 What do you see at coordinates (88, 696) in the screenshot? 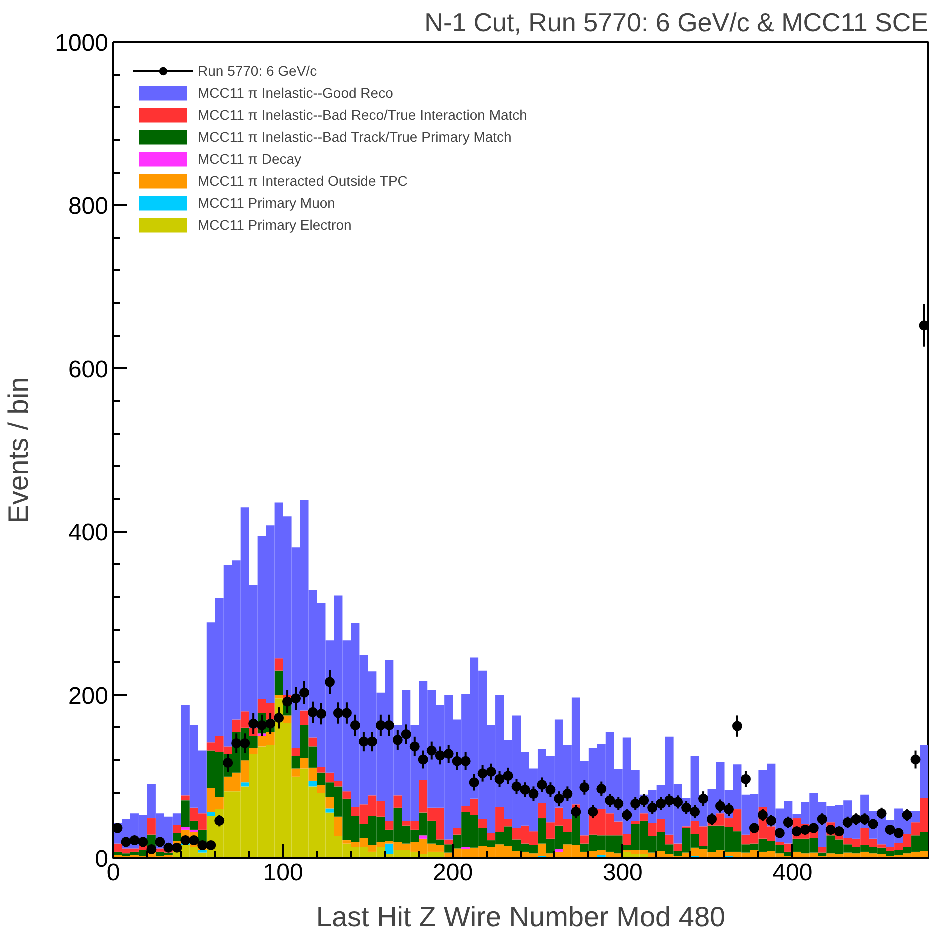
I see `y-tick-label: 200` at bounding box center [88, 696].